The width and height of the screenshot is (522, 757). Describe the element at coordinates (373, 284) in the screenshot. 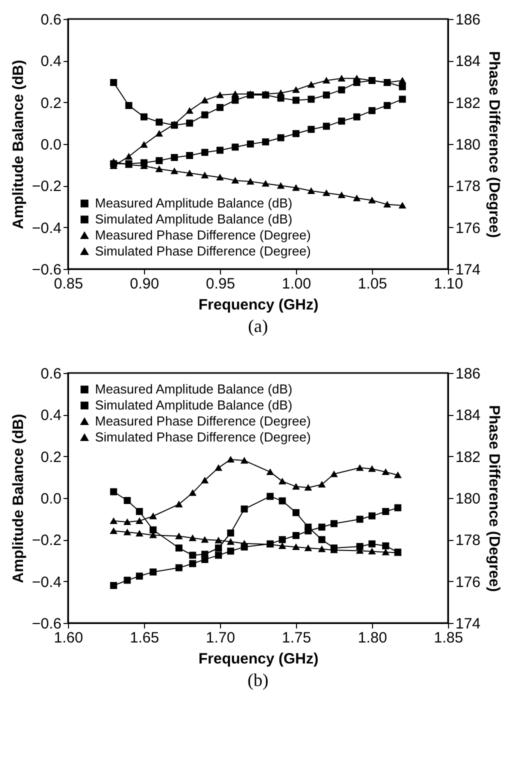

I see `x-tick-label: 1.05` at that location.